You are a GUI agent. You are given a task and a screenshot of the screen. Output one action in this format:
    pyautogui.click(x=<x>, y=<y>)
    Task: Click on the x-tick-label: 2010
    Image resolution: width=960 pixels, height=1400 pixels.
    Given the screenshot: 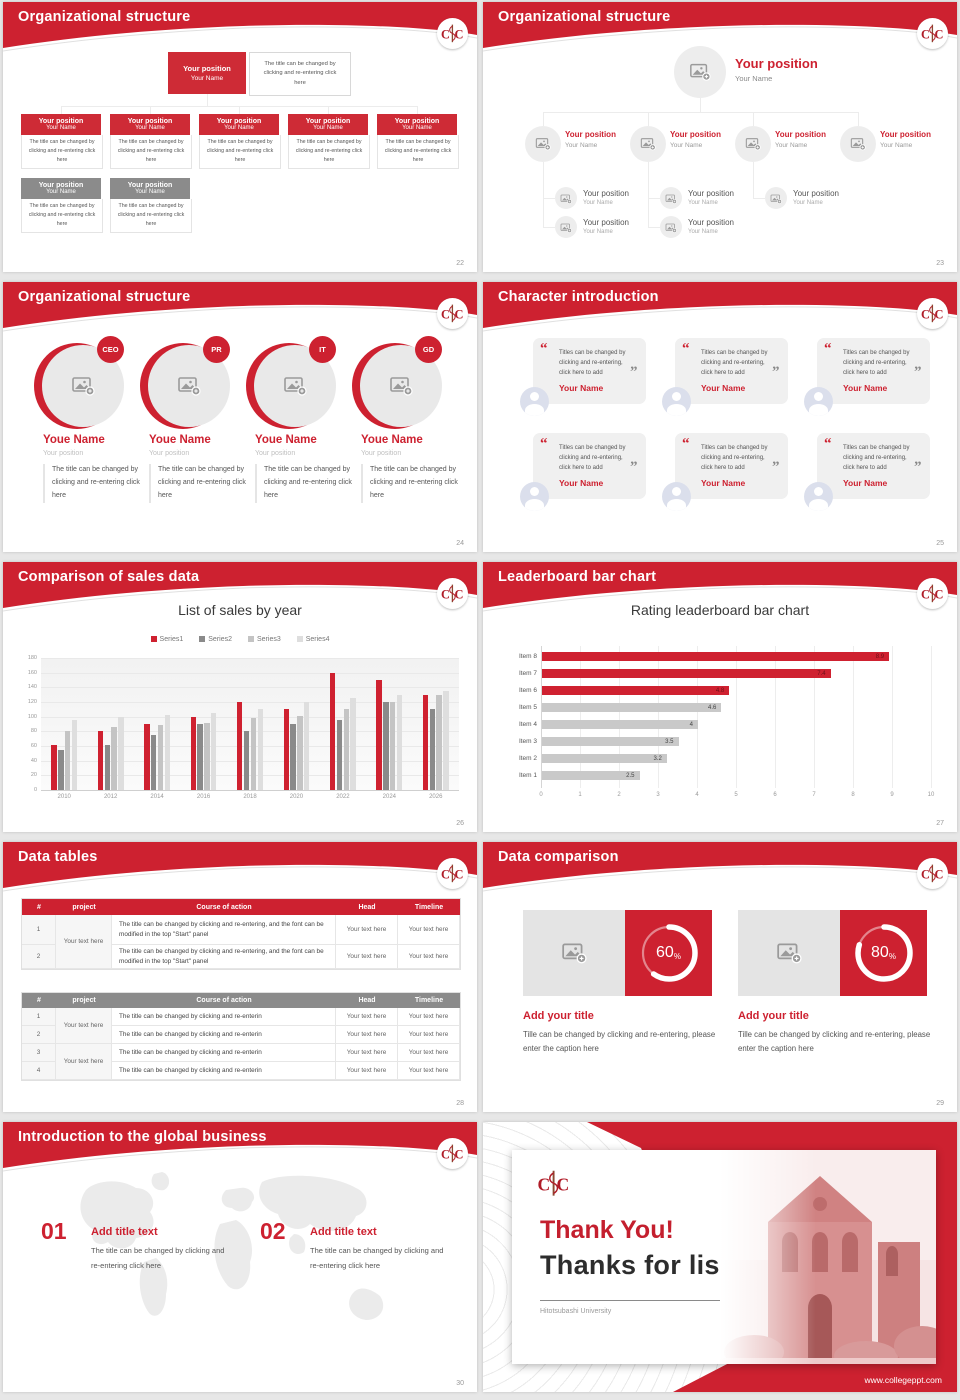 What is the action you would take?
    pyautogui.click(x=64, y=797)
    